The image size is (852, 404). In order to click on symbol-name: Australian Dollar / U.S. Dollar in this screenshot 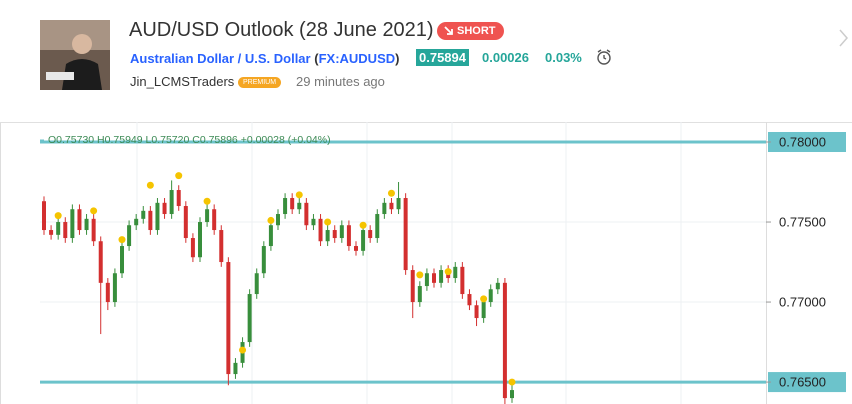, I will do `click(220, 58)`.